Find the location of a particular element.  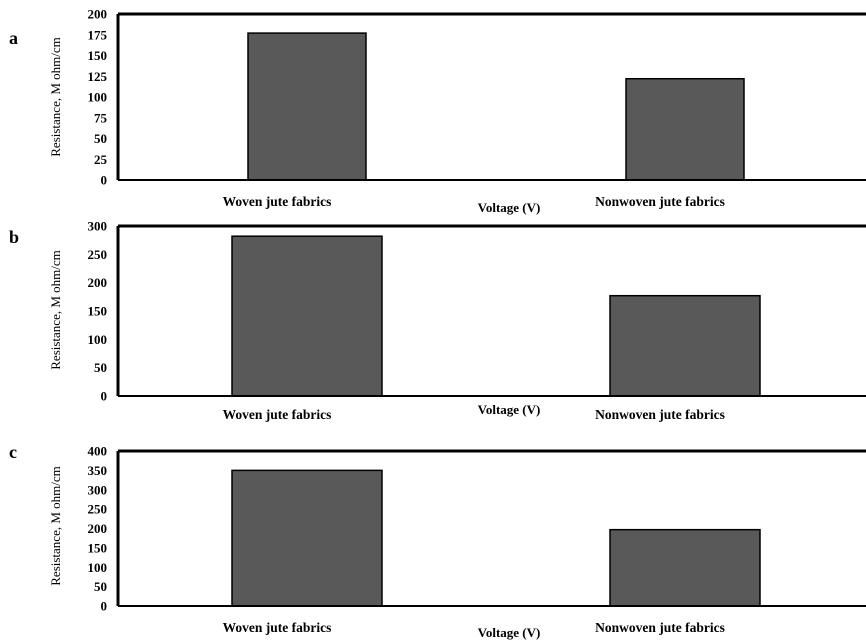

panel-label: c is located at coordinates (13, 452).